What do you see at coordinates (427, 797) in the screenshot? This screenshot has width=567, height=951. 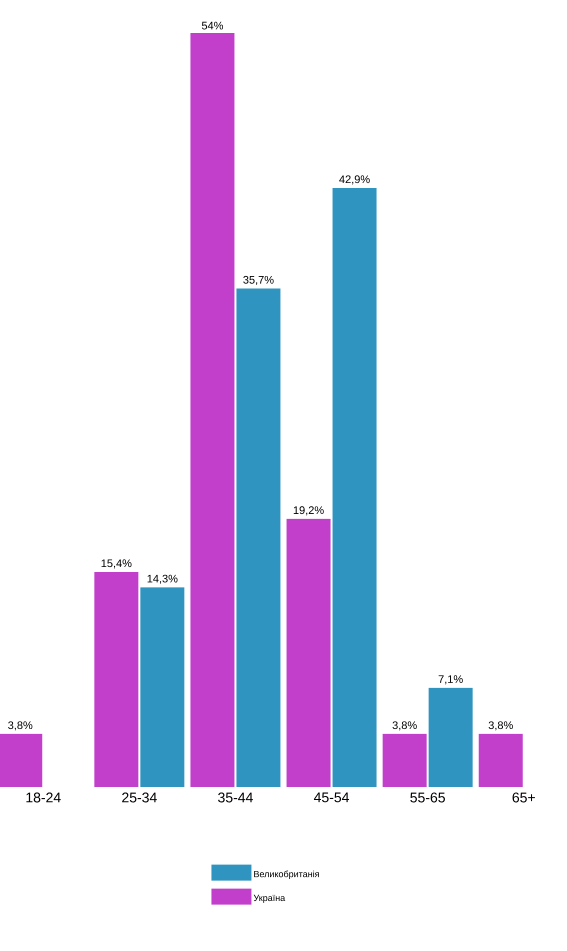 I see `x-tick-label: 55-65` at bounding box center [427, 797].